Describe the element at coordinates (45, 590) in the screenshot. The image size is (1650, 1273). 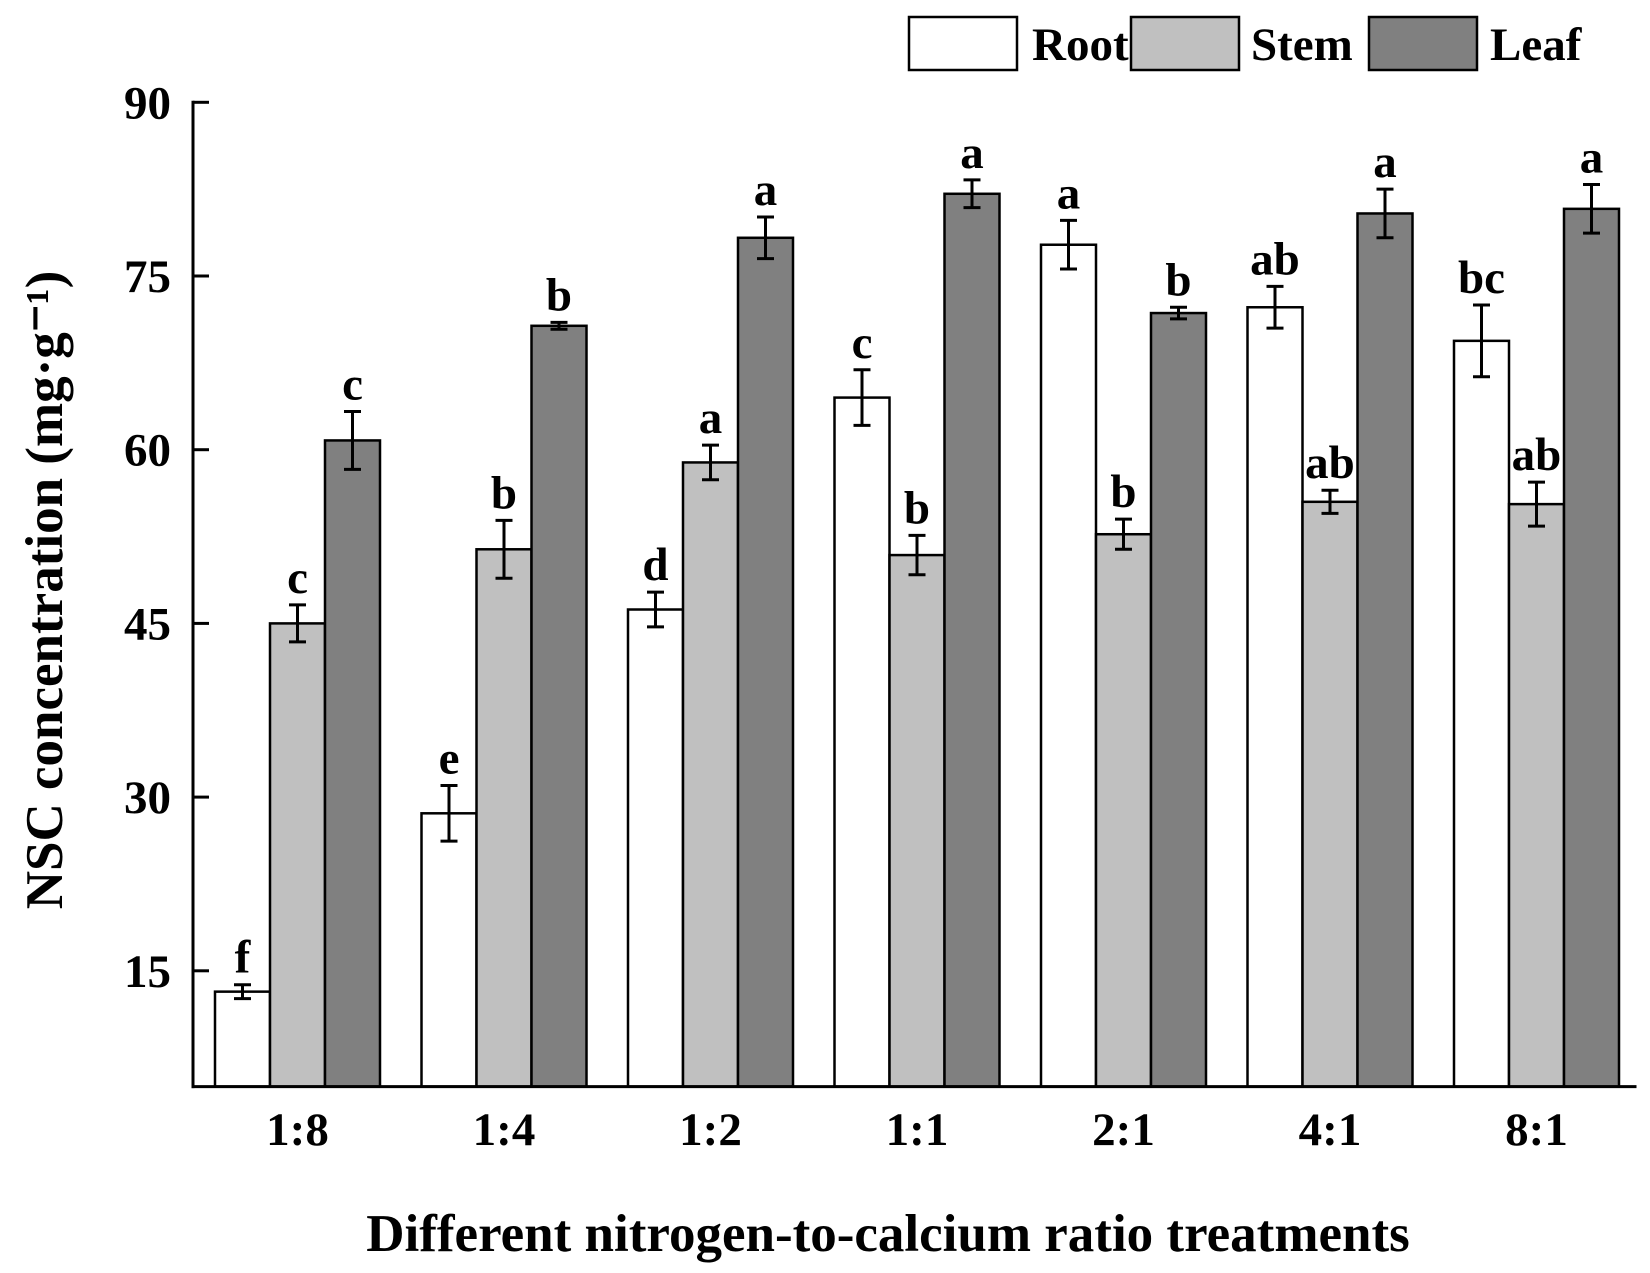
I see `y-axis-title: NSC concentration (mg·g⁻¹)` at that location.